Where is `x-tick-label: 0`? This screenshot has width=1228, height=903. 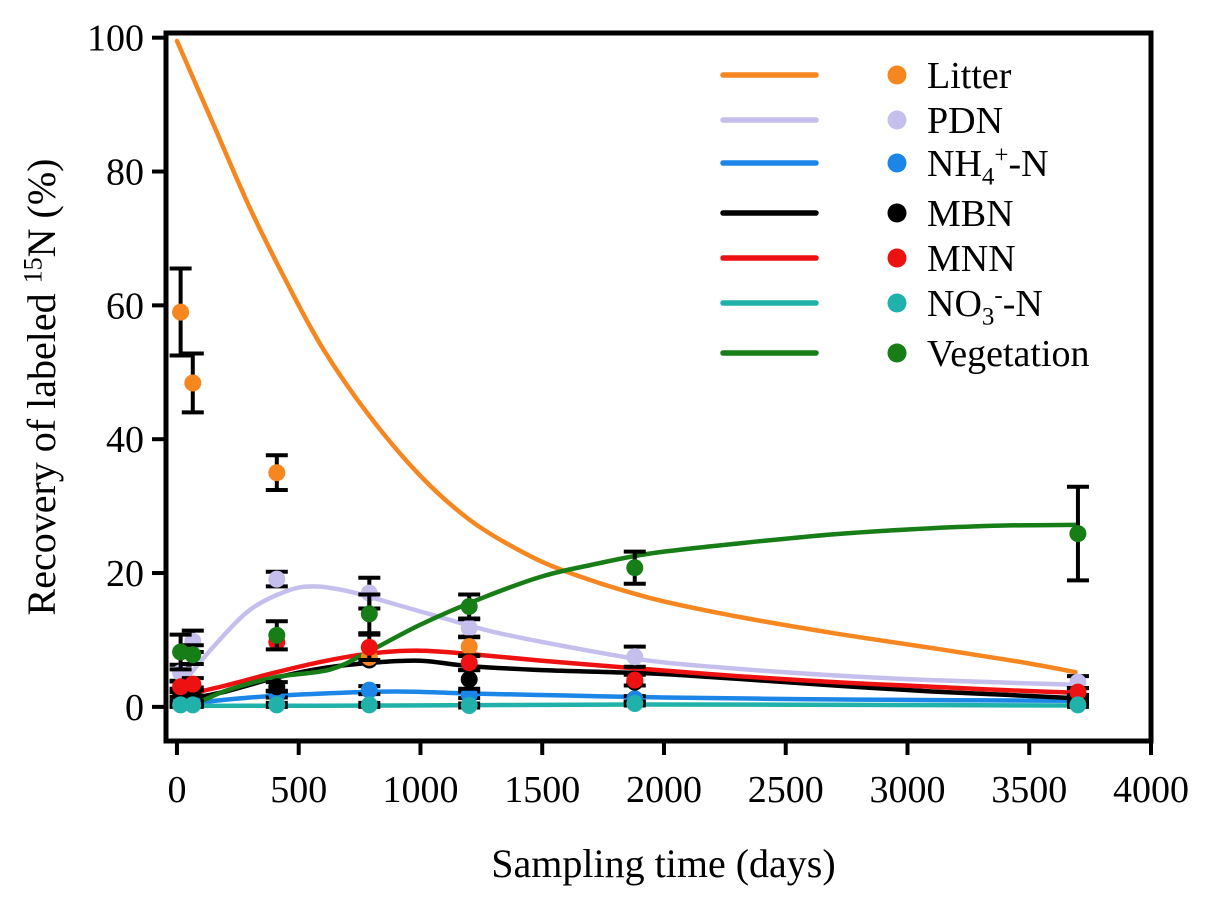
x-tick-label: 0 is located at coordinates (176, 790).